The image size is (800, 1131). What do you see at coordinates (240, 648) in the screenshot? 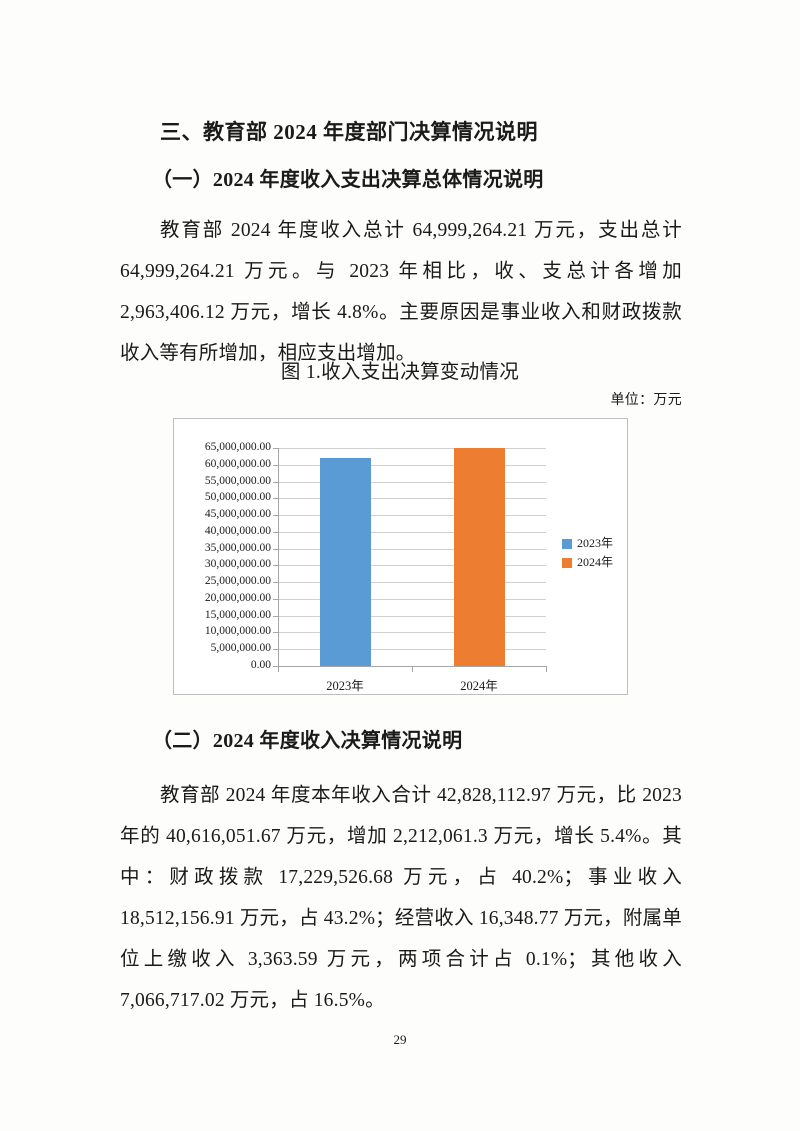
I see `y-axis-label: 5,000,000.00` at bounding box center [240, 648].